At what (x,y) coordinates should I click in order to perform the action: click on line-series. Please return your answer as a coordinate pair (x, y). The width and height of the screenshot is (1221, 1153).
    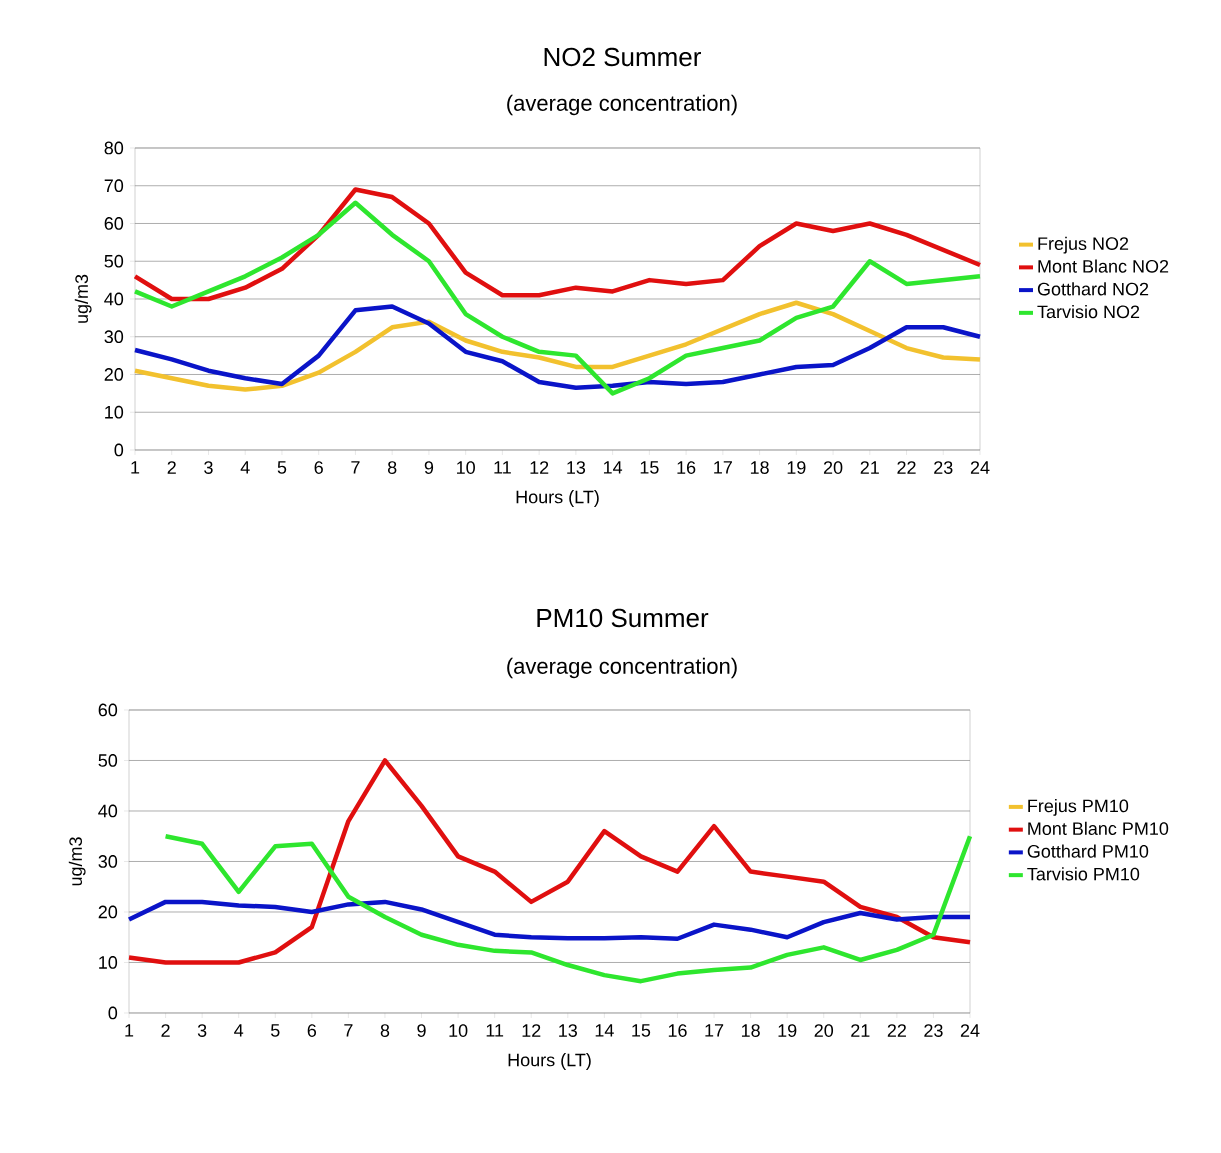
    Looking at the image, I should click on (568, 908).